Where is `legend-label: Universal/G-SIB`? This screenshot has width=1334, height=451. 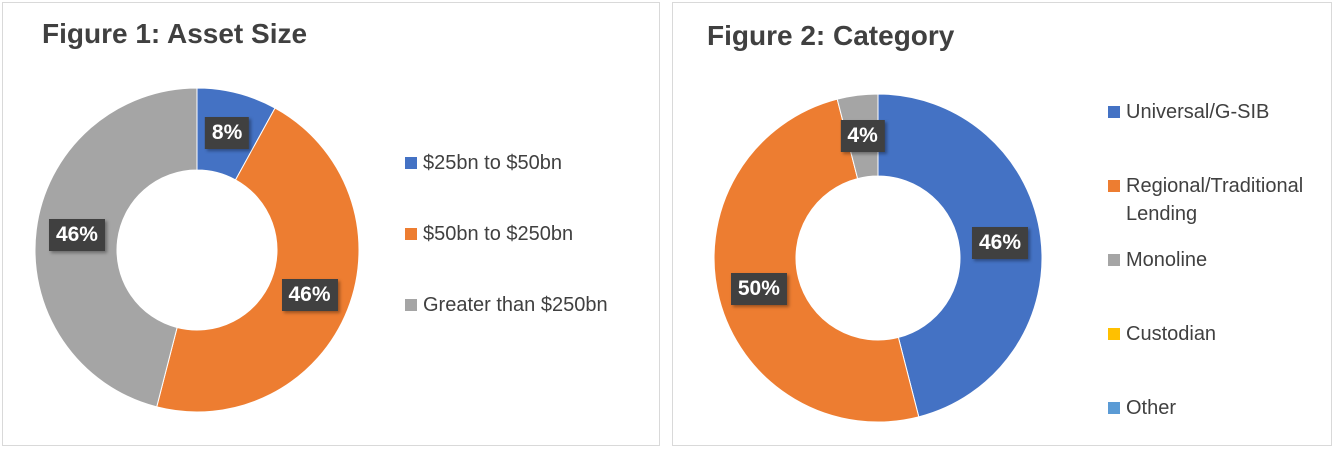
legend-label: Universal/G-SIB is located at coordinates (1198, 112).